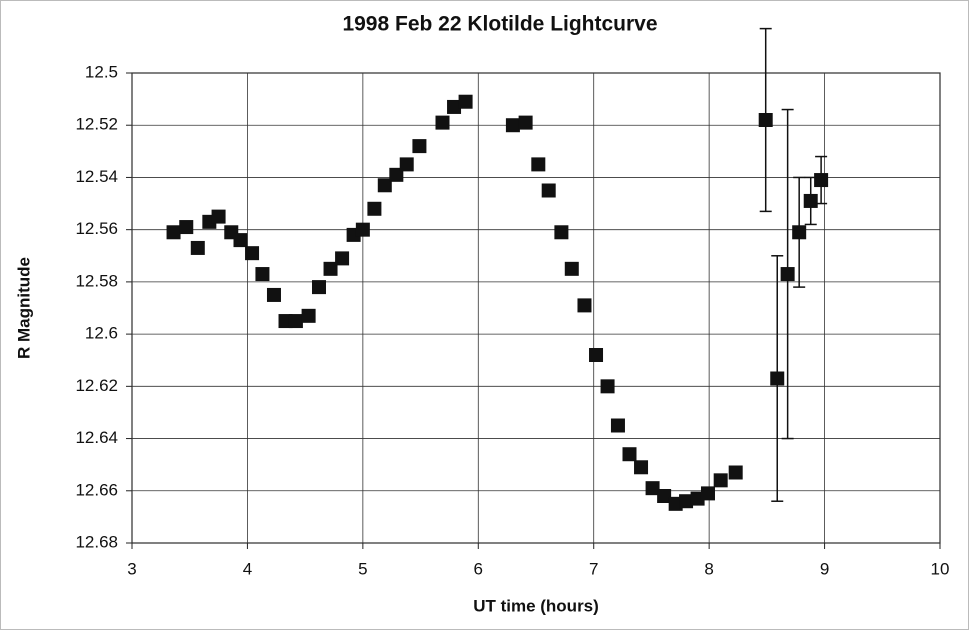 The width and height of the screenshot is (969, 630). What do you see at coordinates (23, 308) in the screenshot?
I see `y-axis-label: R Magnitude` at bounding box center [23, 308].